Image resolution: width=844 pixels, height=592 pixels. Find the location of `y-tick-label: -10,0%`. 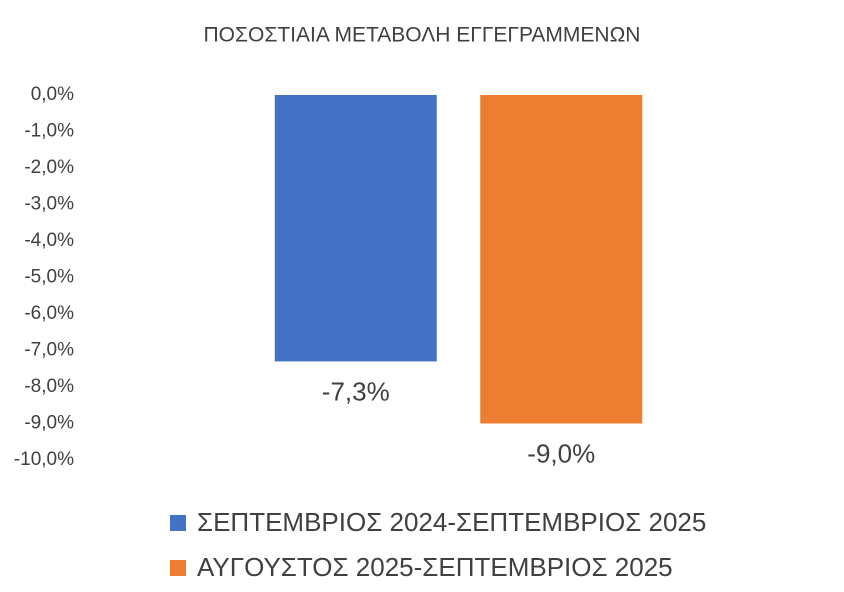

y-tick-label: -10,0% is located at coordinates (44, 459).